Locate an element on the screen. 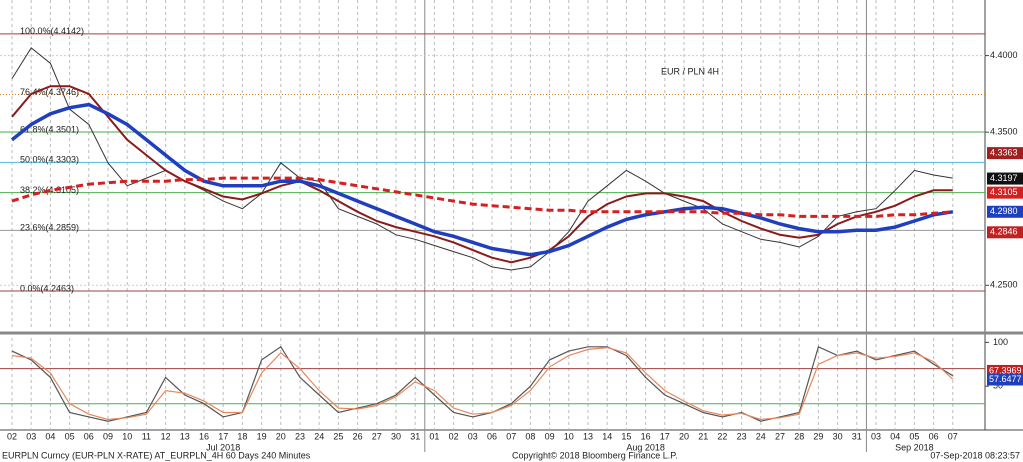  x-tick-label: 11 is located at coordinates (146, 436).